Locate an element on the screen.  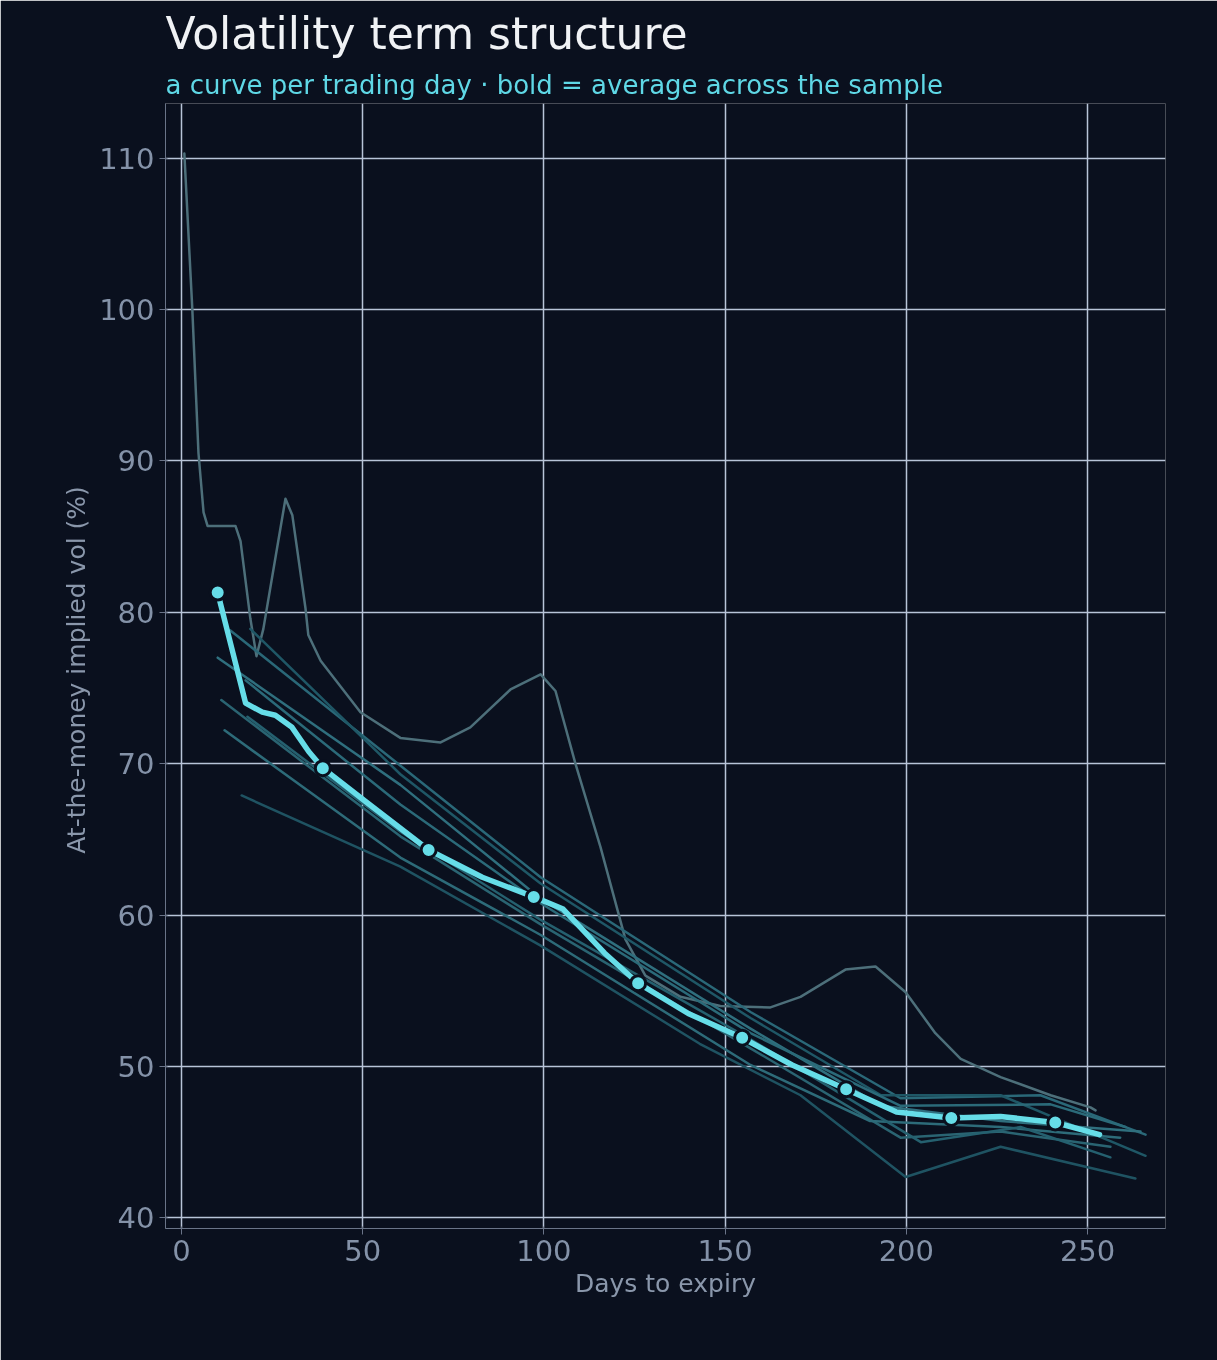
y-tick-label: 70 is located at coordinates (136, 764).